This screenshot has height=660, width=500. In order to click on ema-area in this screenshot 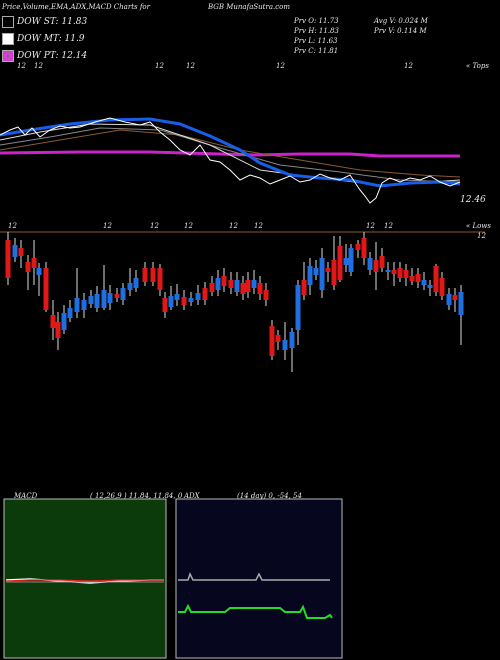, I will do `click(230, 160)`.